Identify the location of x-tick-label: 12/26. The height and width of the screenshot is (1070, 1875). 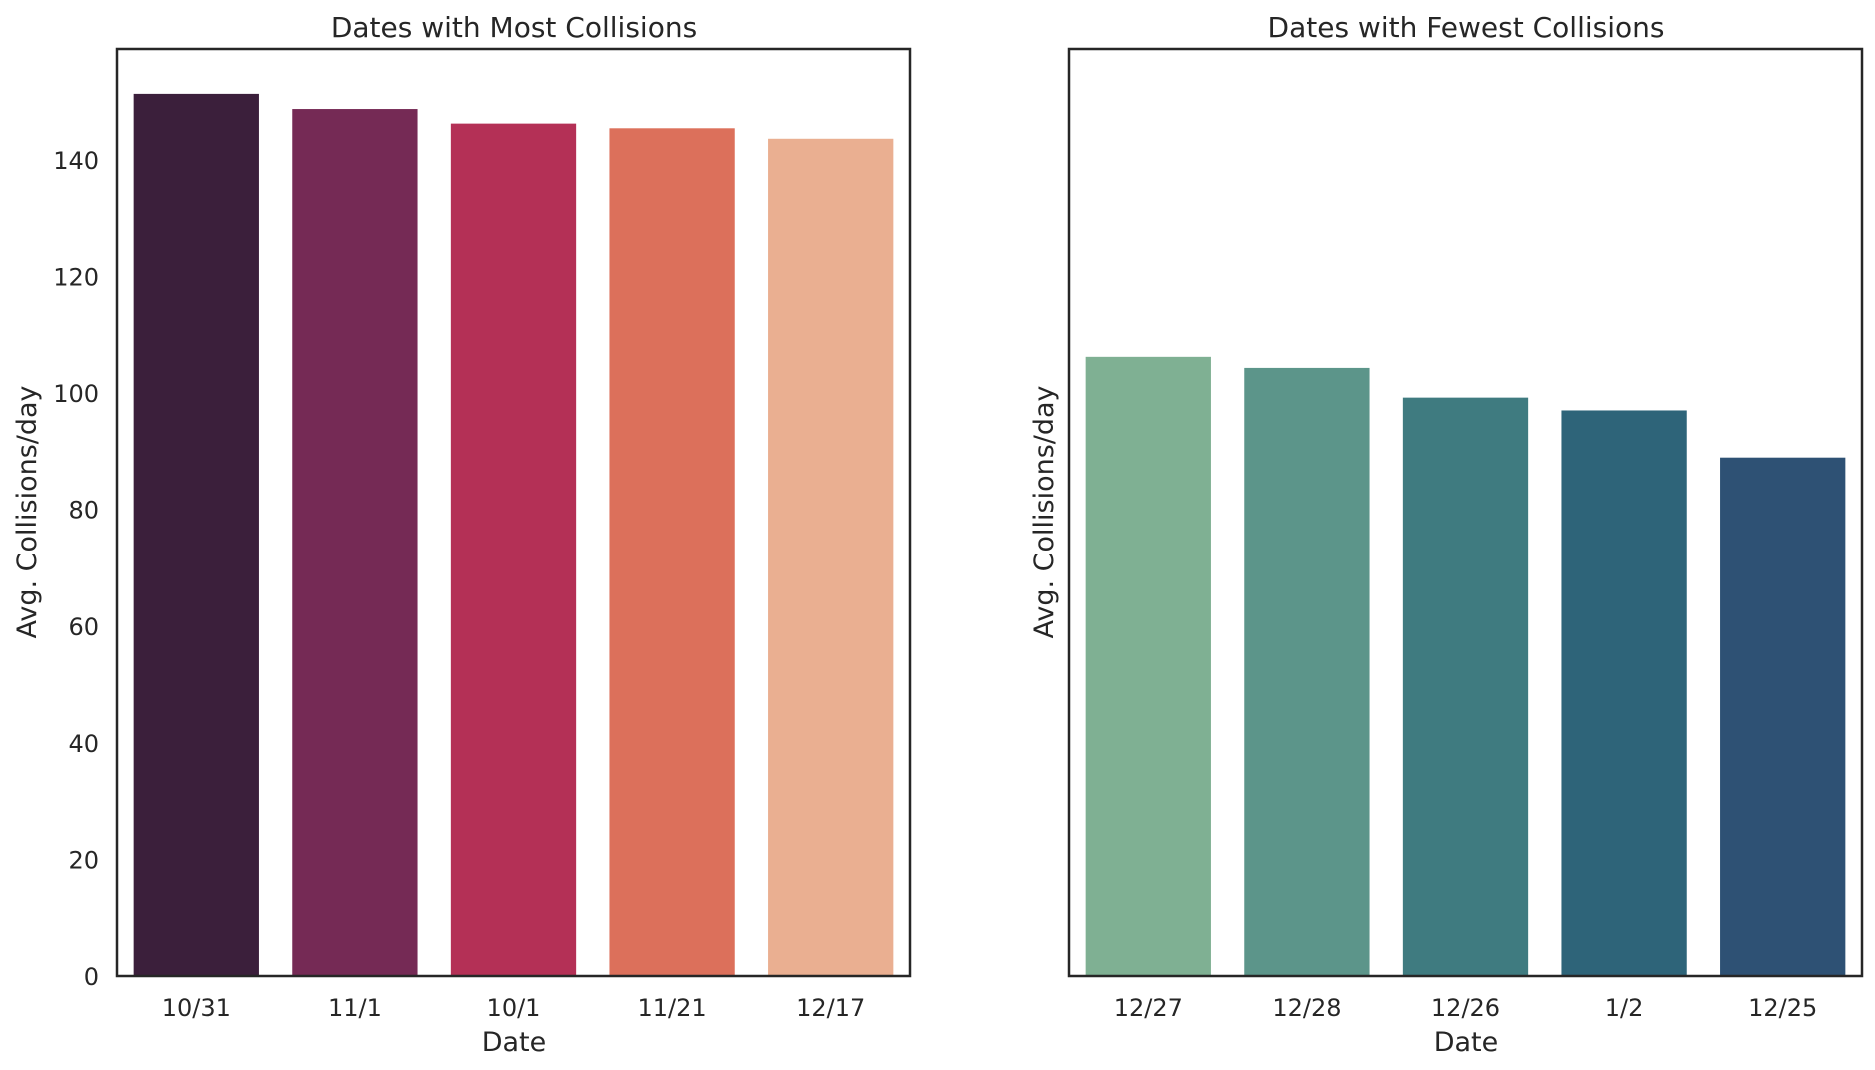
(1465, 1008).